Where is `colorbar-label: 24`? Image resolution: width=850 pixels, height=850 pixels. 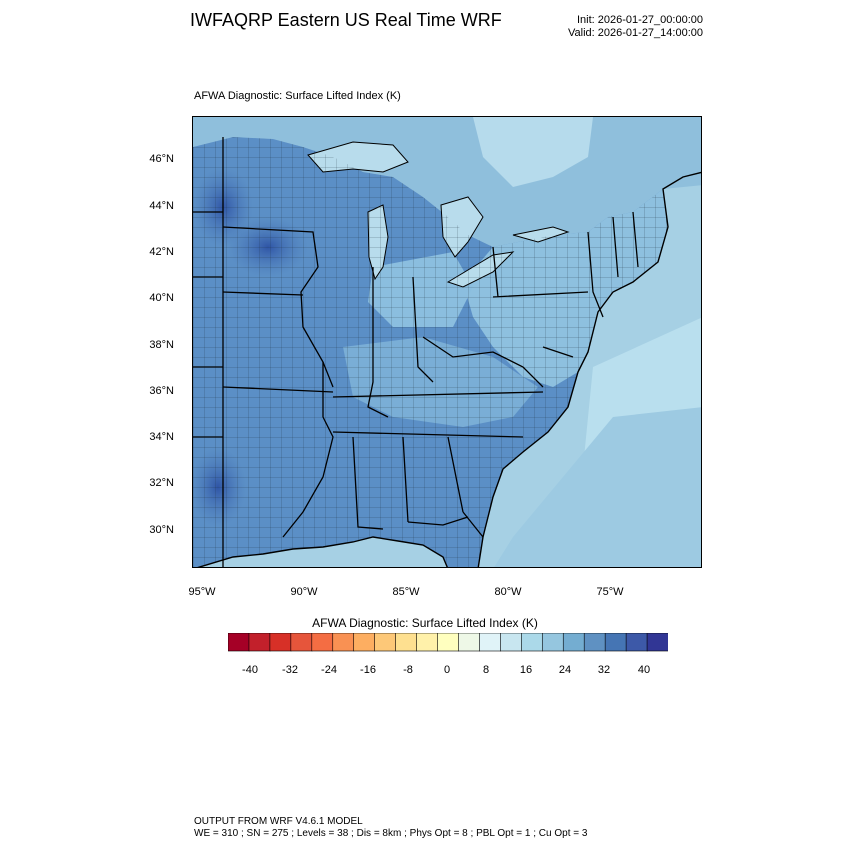
colorbar-label: 24 is located at coordinates (565, 670).